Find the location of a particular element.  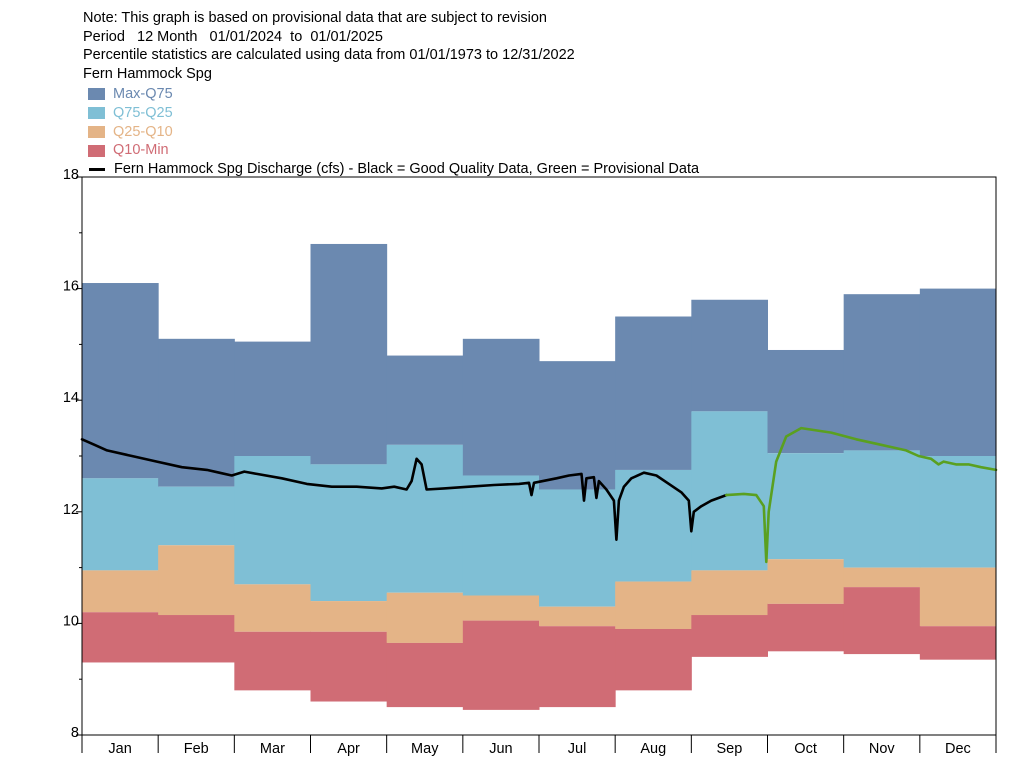

band-q25-q10-dec is located at coordinates (958, 597).